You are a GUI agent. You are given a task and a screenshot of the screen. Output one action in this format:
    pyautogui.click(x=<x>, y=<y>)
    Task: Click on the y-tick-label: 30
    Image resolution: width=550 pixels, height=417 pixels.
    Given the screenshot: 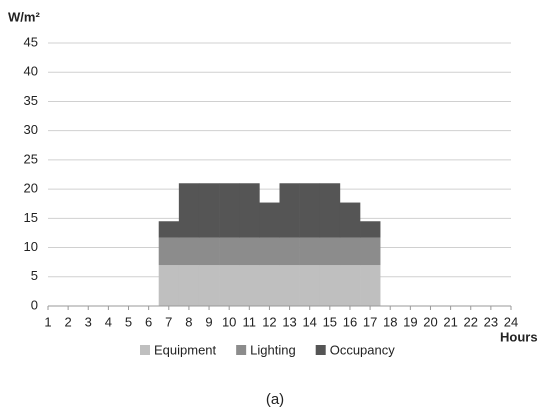 What is the action you would take?
    pyautogui.click(x=31, y=129)
    